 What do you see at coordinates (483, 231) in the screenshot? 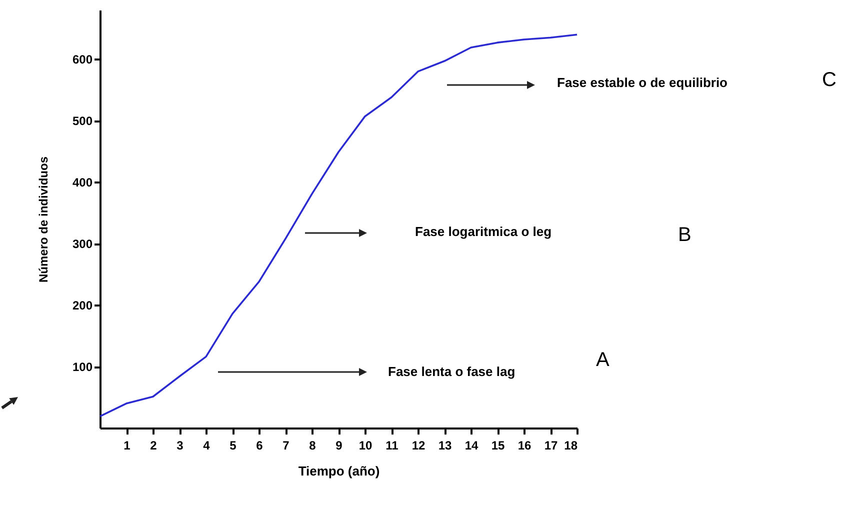
I see `annotation: Fase logaritmica o leg` at bounding box center [483, 231].